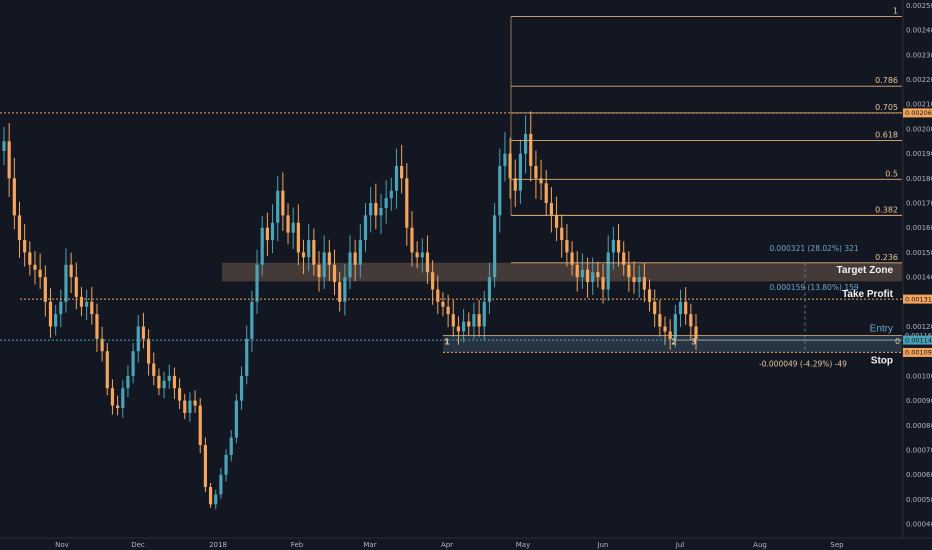 Image resolution: width=932 pixels, height=550 pixels. Describe the element at coordinates (865, 270) in the screenshot. I see `target-zone-label: Target Zone` at that location.